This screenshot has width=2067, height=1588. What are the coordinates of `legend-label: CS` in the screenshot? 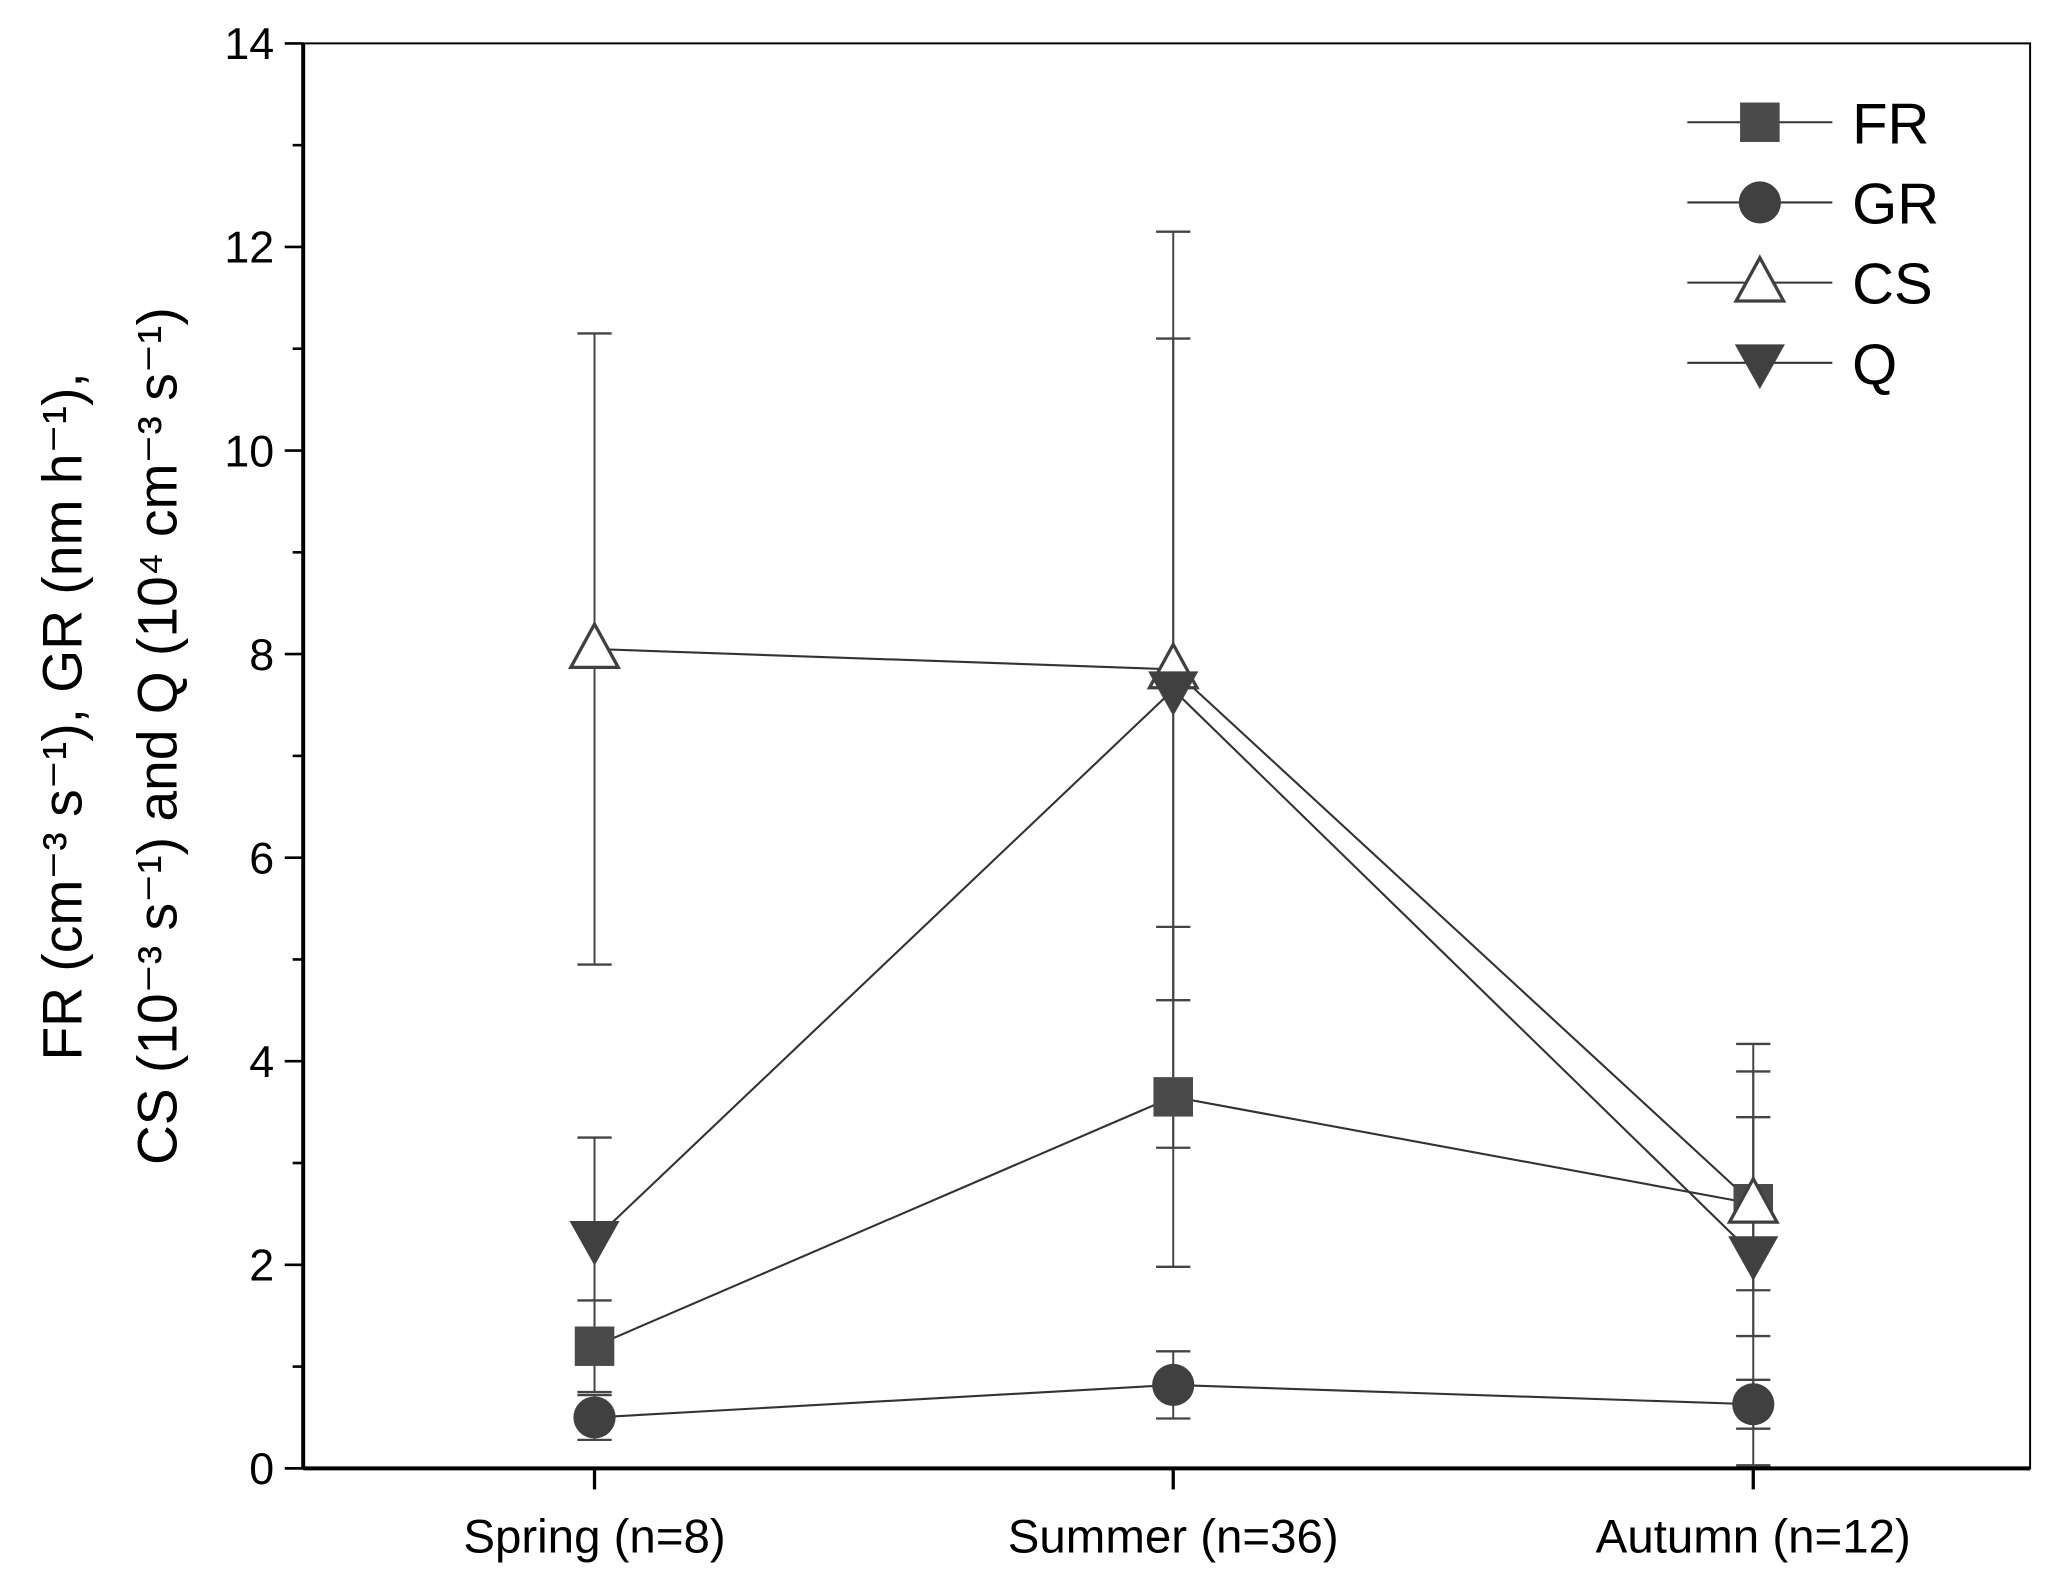 It's located at (1892, 285).